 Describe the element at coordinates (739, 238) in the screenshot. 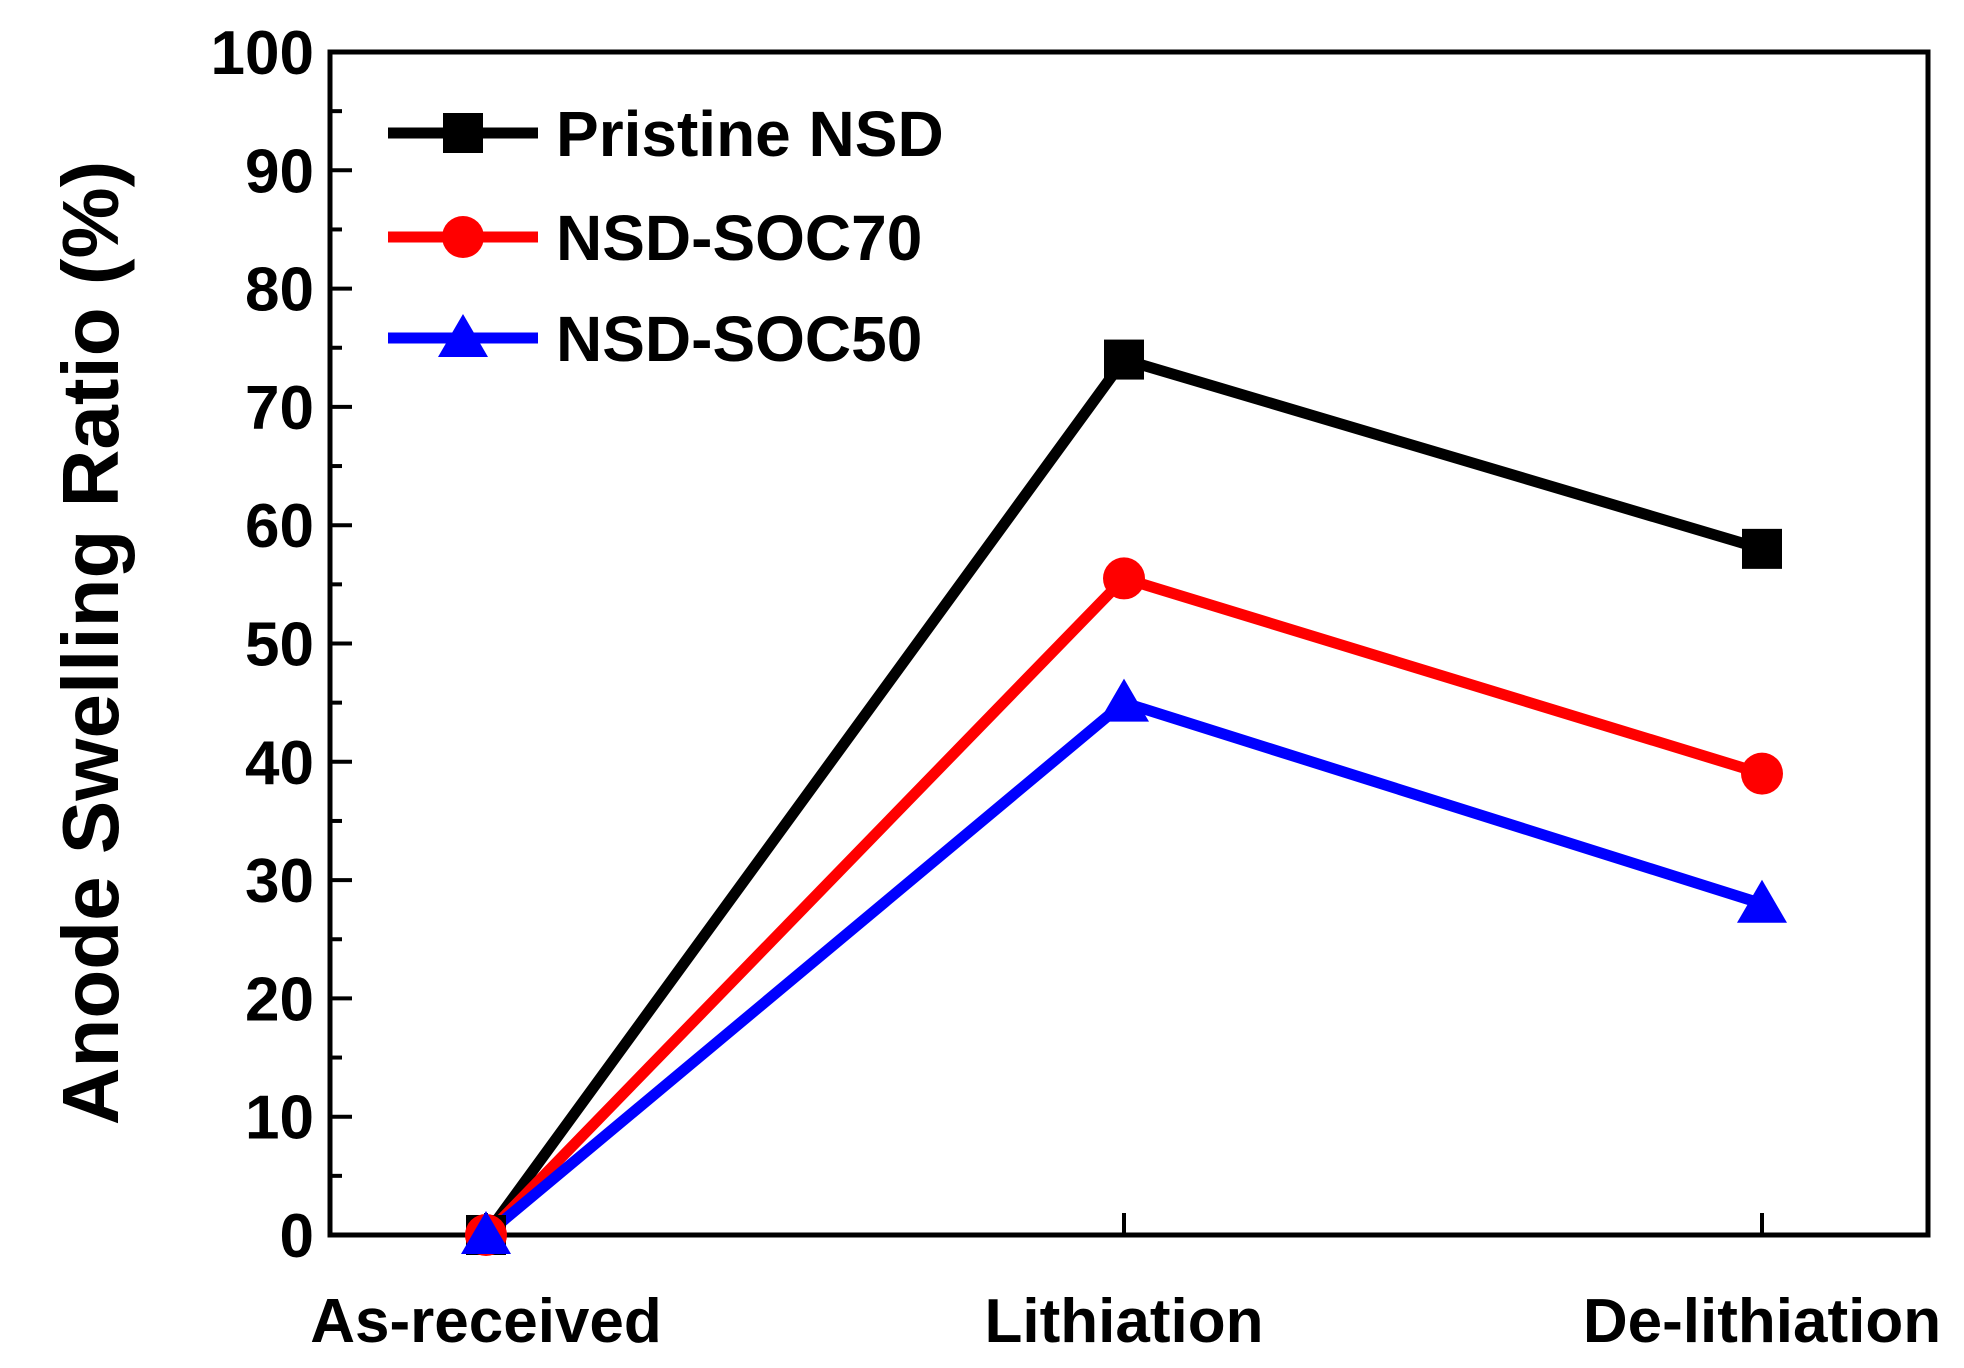

I see `legend-label: NSD-SOC70` at that location.